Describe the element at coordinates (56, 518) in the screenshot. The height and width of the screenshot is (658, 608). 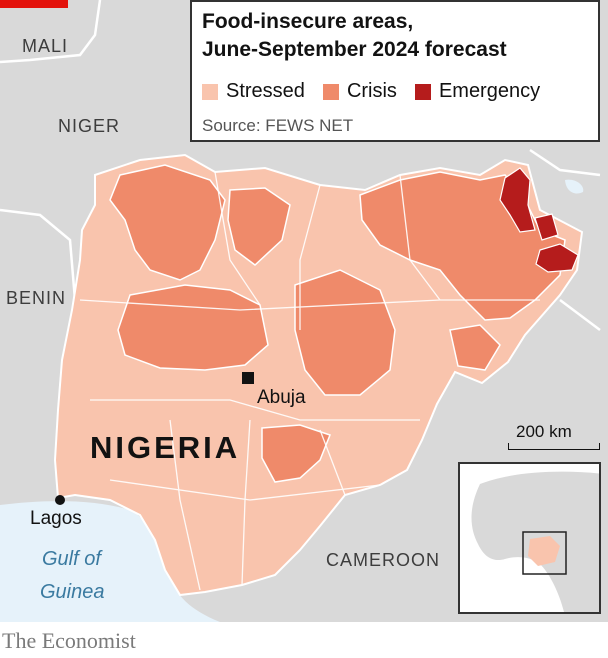
I see `label-lagos: Lagos` at that location.